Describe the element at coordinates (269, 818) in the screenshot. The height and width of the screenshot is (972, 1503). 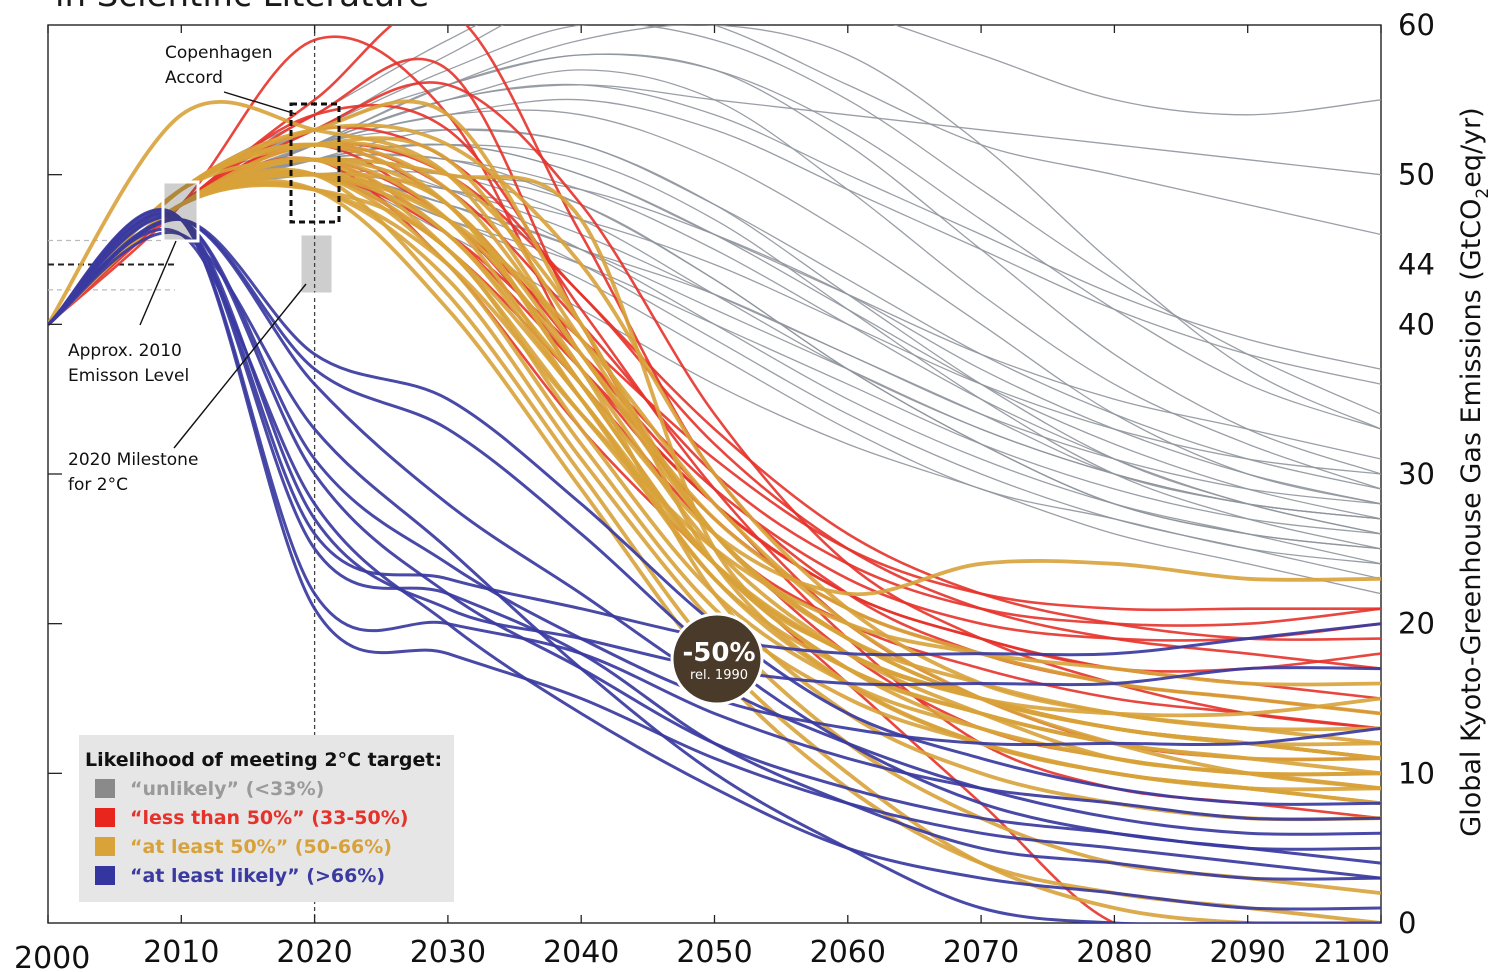
I see `legend-label-1: “less than 50%” (33-50%)` at that location.